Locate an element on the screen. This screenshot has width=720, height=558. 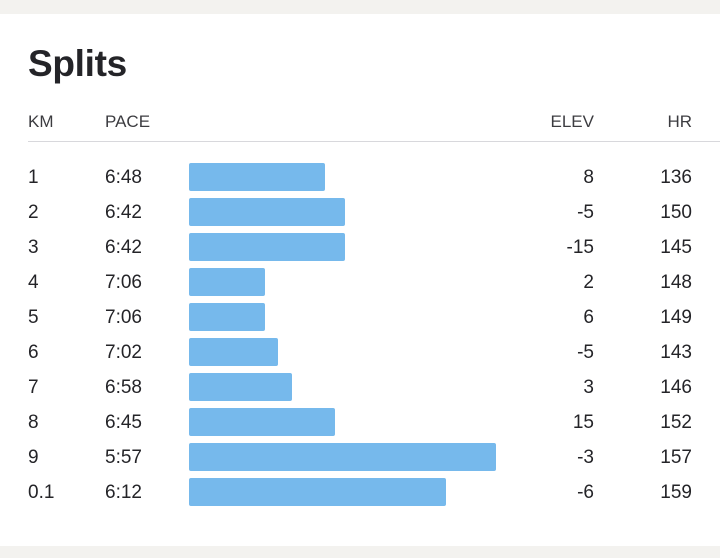
split-km: 0.1 is located at coordinates (41, 492).